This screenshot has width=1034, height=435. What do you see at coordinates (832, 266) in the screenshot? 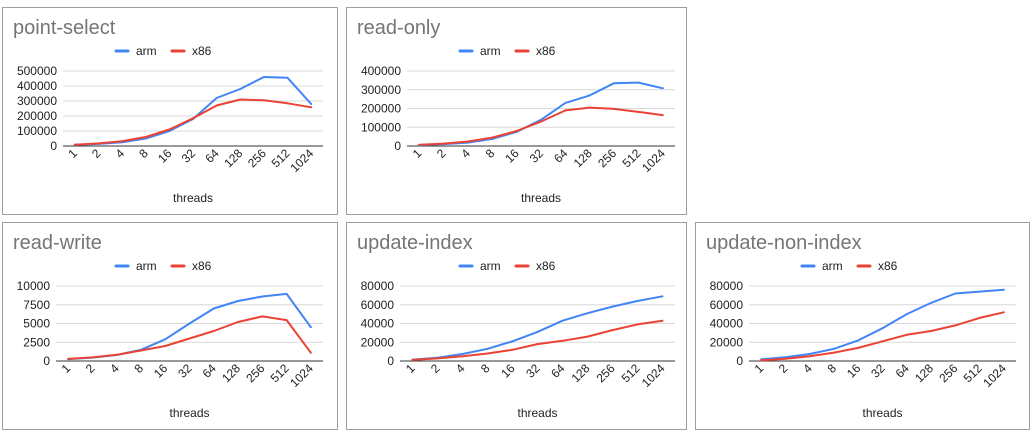
I see `legend-label-arm: arm` at bounding box center [832, 266].